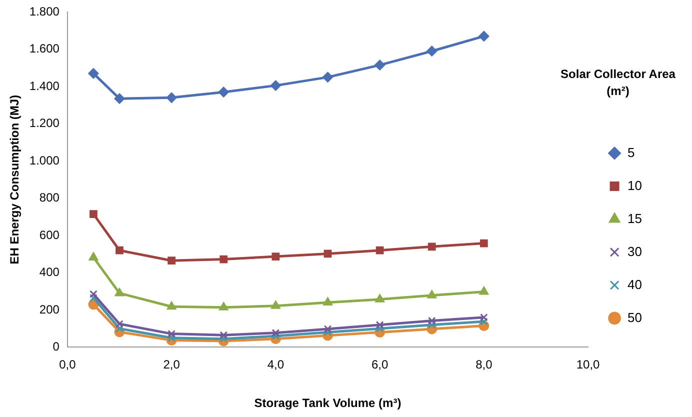 Image resolution: width=692 pixels, height=417 pixels. Describe the element at coordinates (49, 197) in the screenshot. I see `y-tick-label: 800` at that location.